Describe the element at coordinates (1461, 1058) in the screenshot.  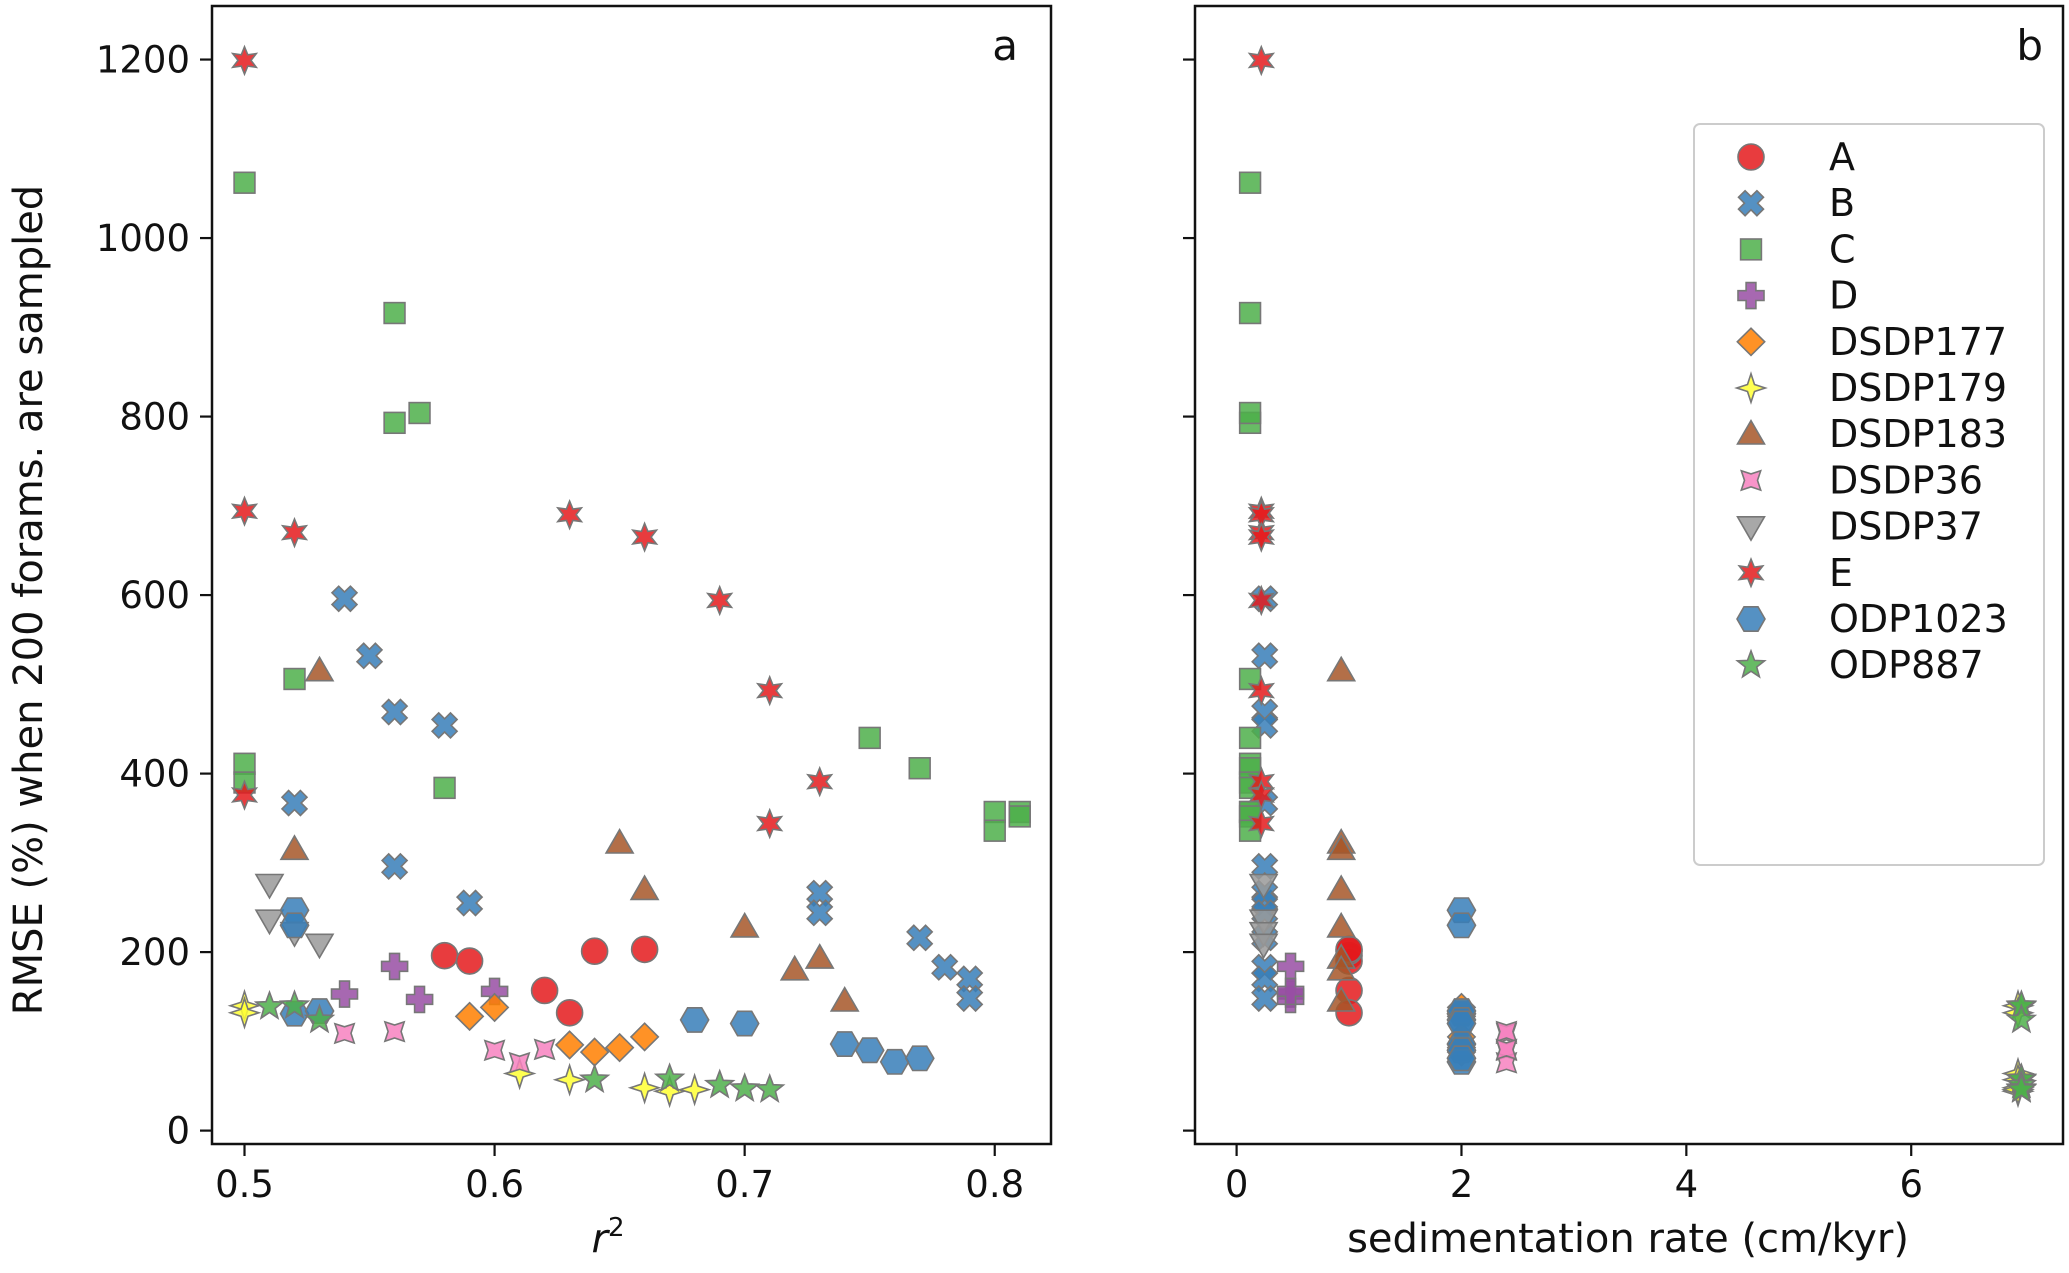
I see `point-odp1023-b` at that location.